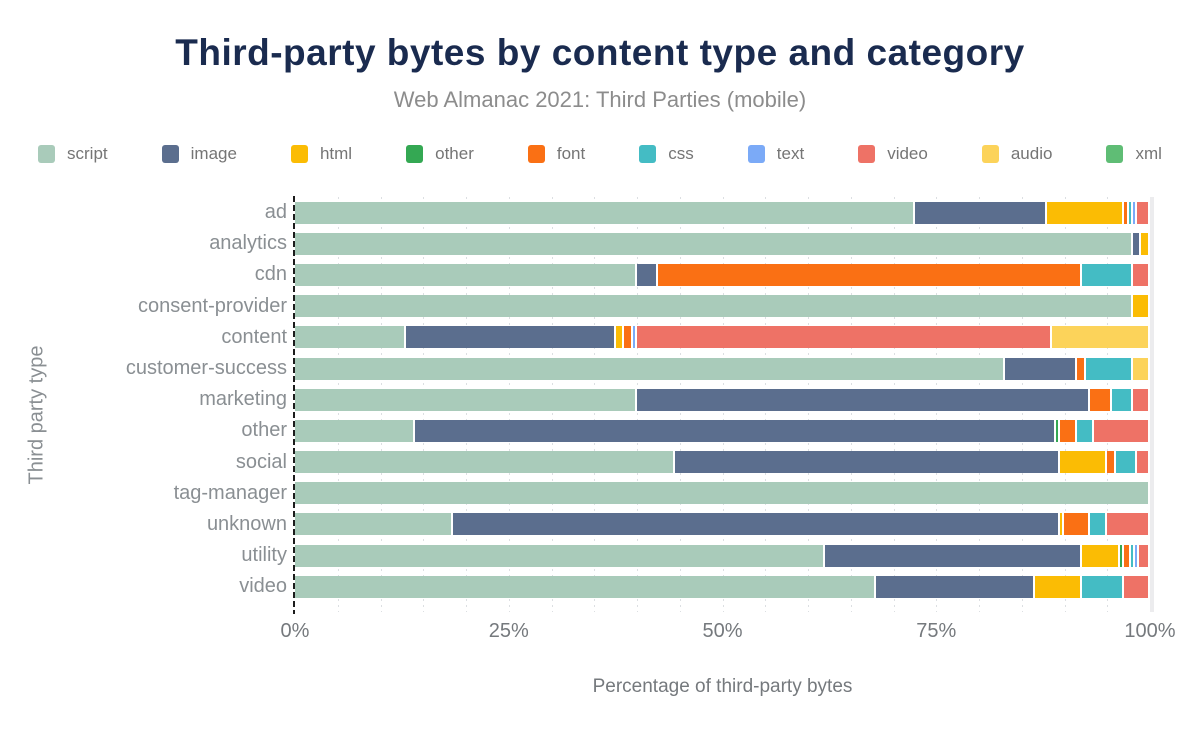 The width and height of the screenshot is (1200, 742). Describe the element at coordinates (1068, 430) in the screenshot. I see `bar-segment-other-font` at that location.